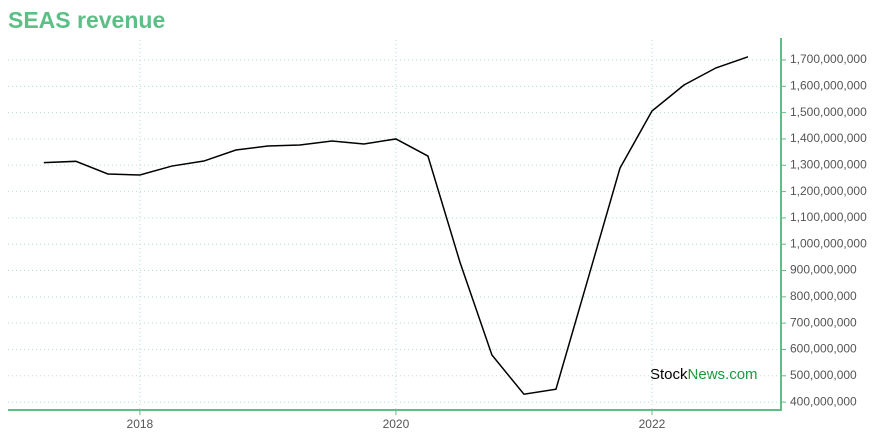  I want to click on chart-title: SEAS revenue, so click(86, 20).